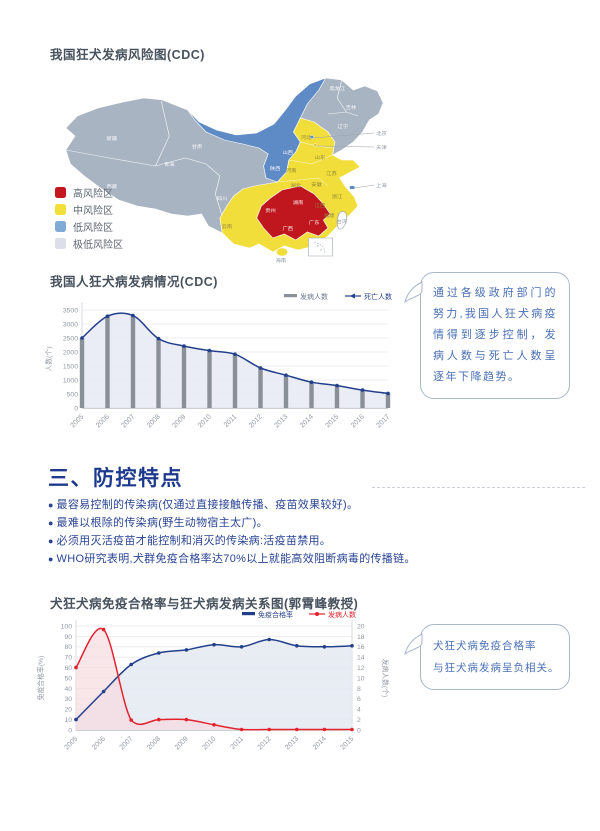  What do you see at coordinates (329, 215) in the screenshot?
I see `svg-text: 福建` at bounding box center [329, 215].